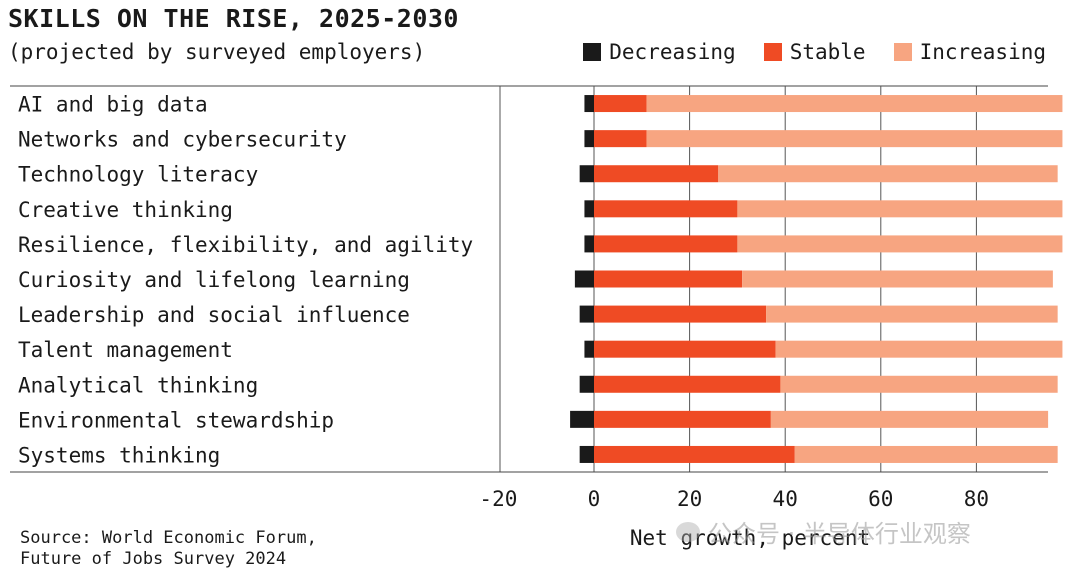 This screenshot has width=1080, height=574. Describe the element at coordinates (245, 245) in the screenshot. I see `category-label: Resilience, flexibility, and agility` at that location.